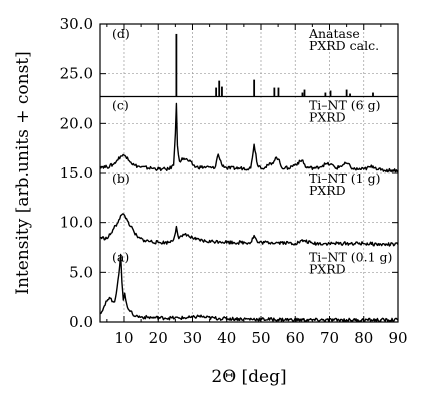 Image resolution: width=422 pixels, height=402 pixels. What do you see at coordinates (226, 338) in the screenshot?
I see `x-tick-label: 40` at bounding box center [226, 338].